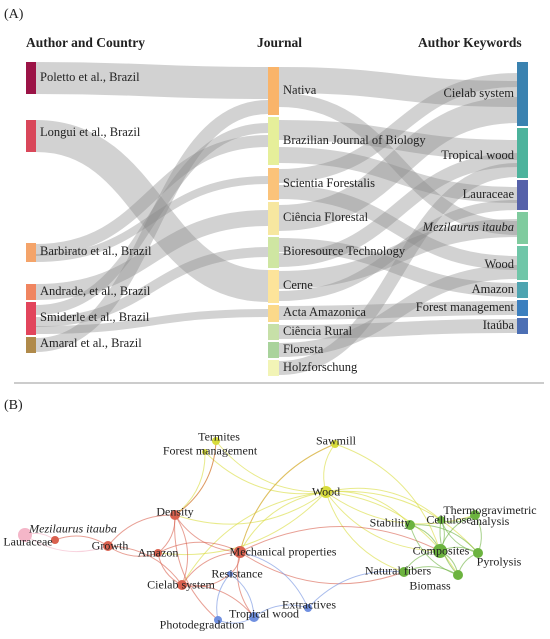  What do you see at coordinates (465, 307) in the screenshot?
I see `node-label: Forest management` at bounding box center [465, 307].